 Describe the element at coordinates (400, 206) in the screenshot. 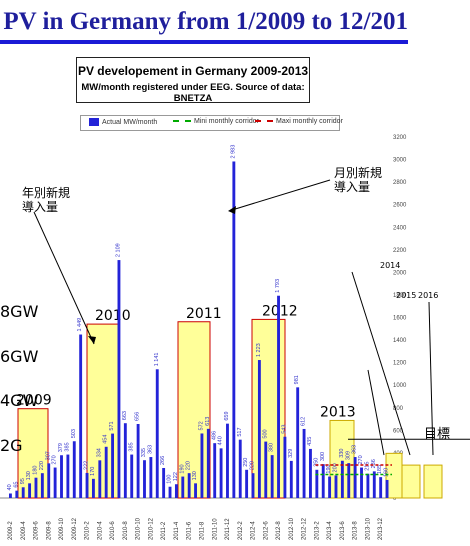

I see `y-tick-label: 2600` at that location.